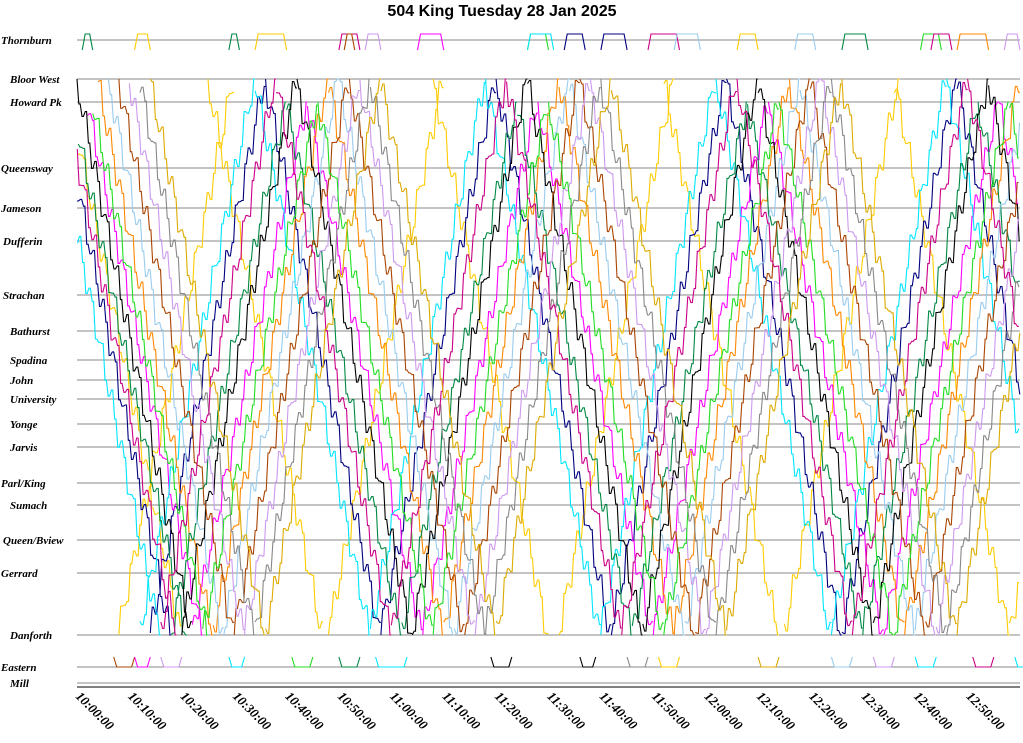 The image size is (1023, 743). Describe the element at coordinates (23, 484) in the screenshot. I see `stop-label: Parl/King` at that location.